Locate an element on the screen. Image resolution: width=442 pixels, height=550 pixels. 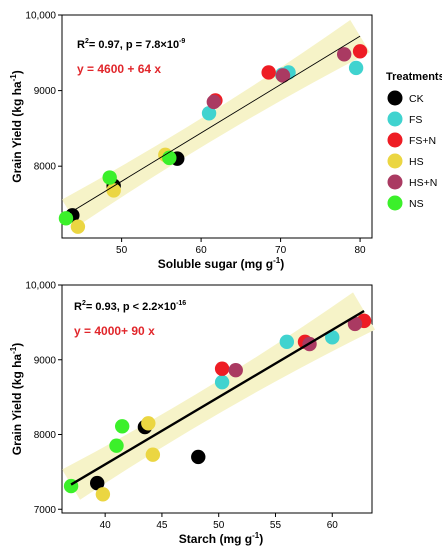
regression-equation: y = 4000+ 90 x is located at coordinates (114, 331).